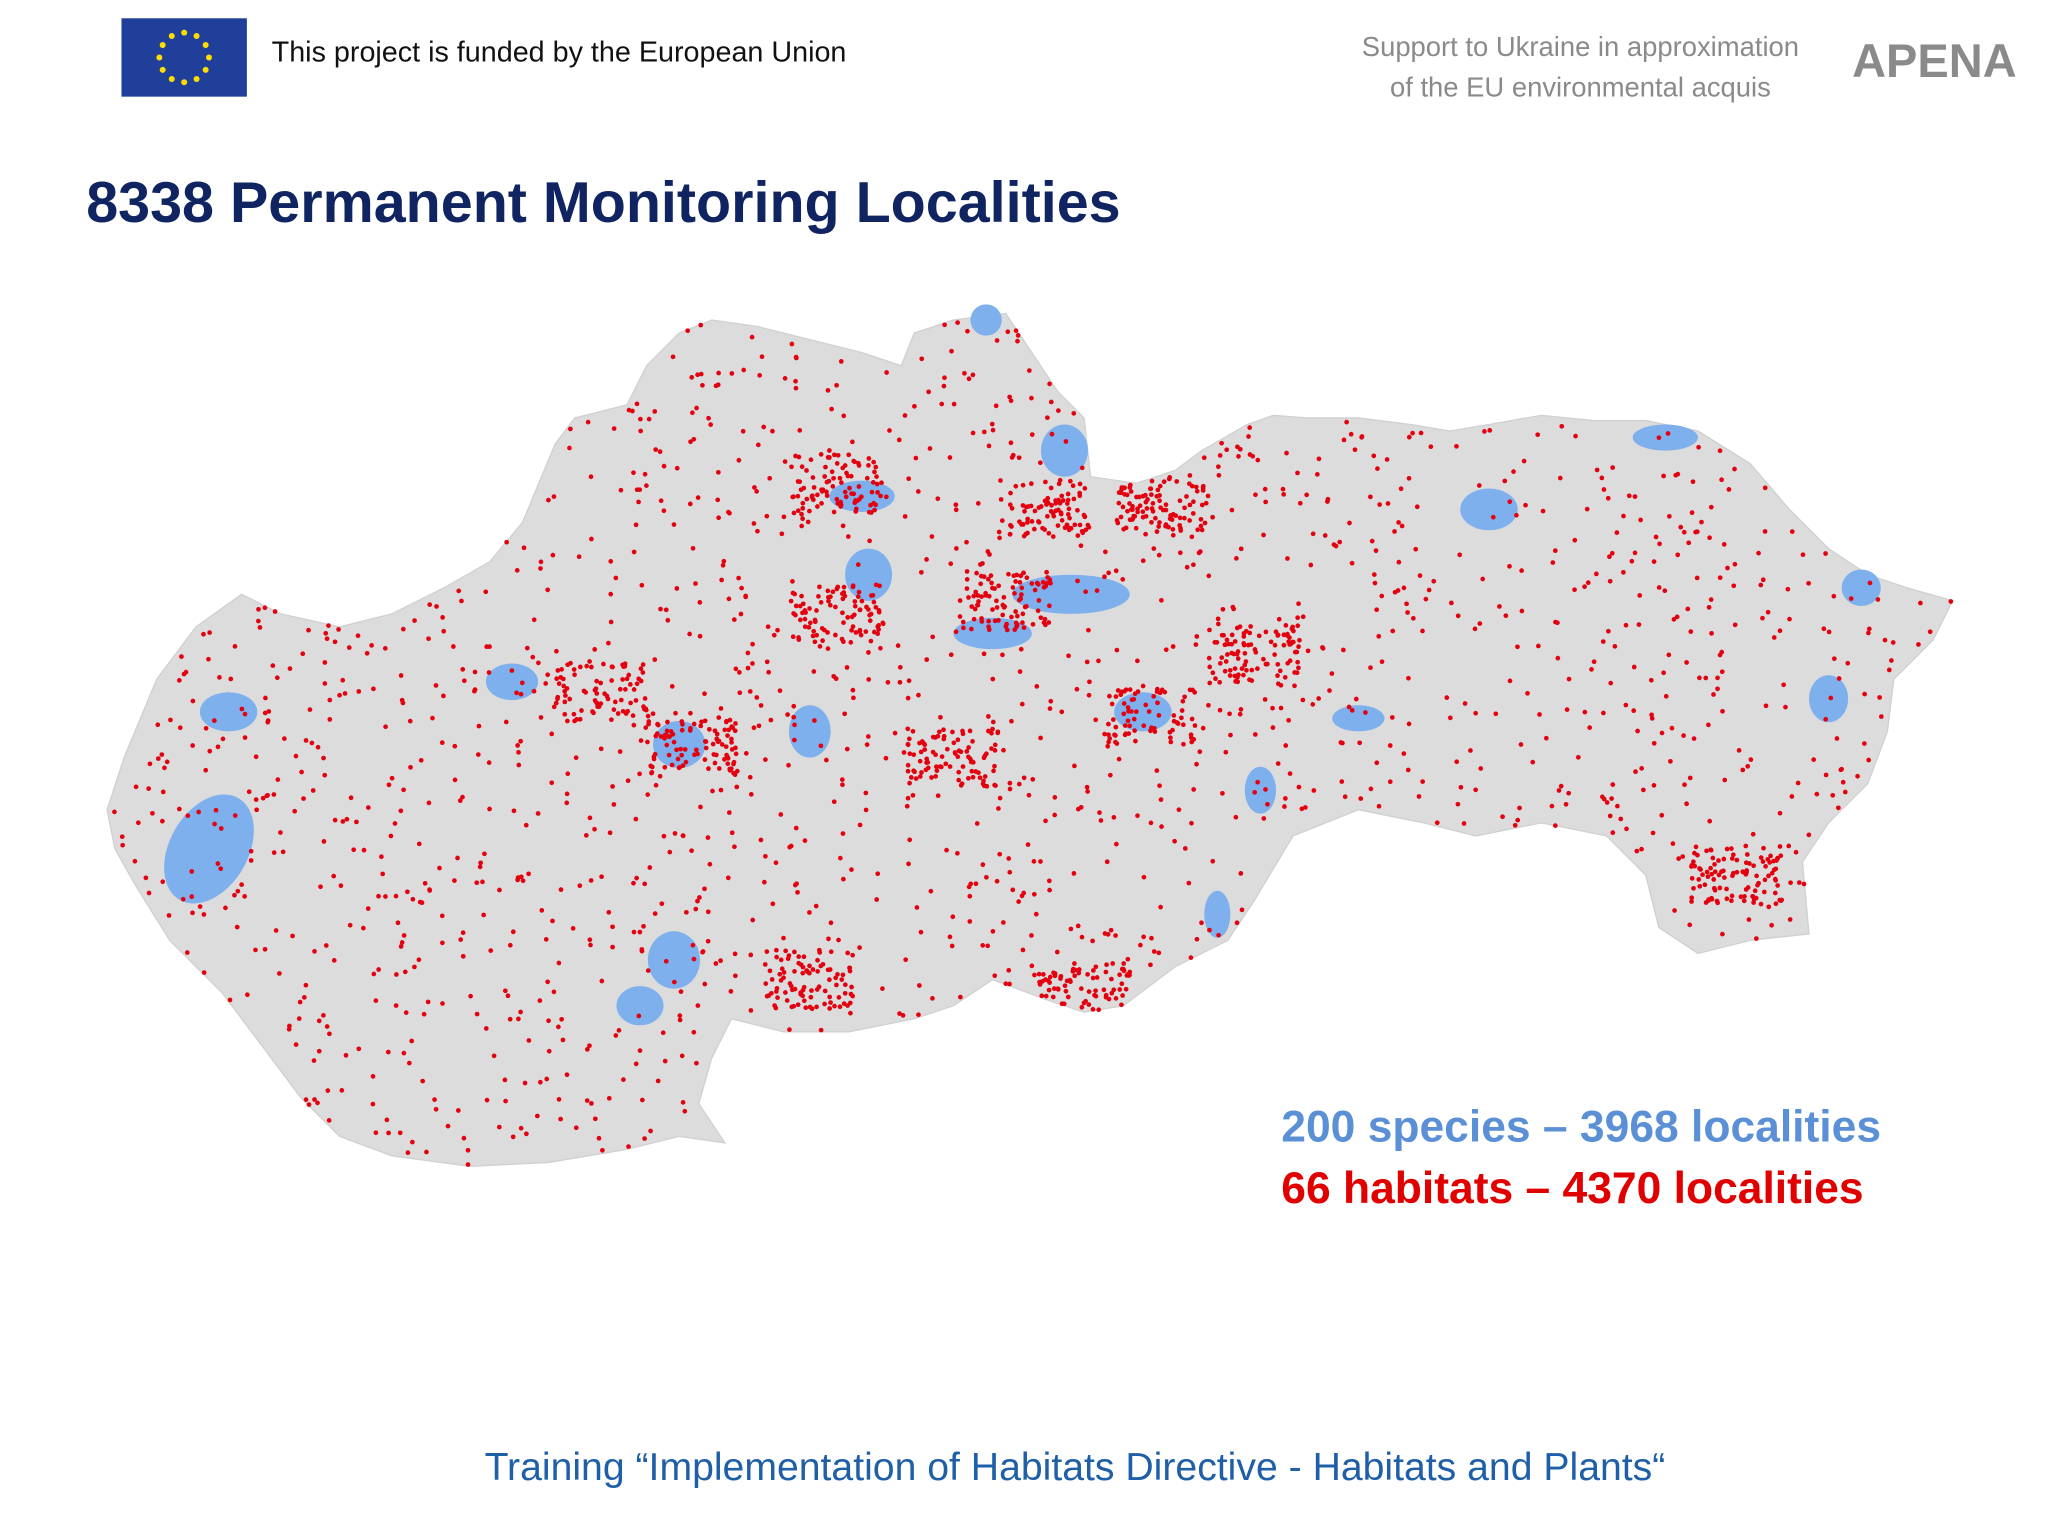  I want to click on area, so click(1071, 594).